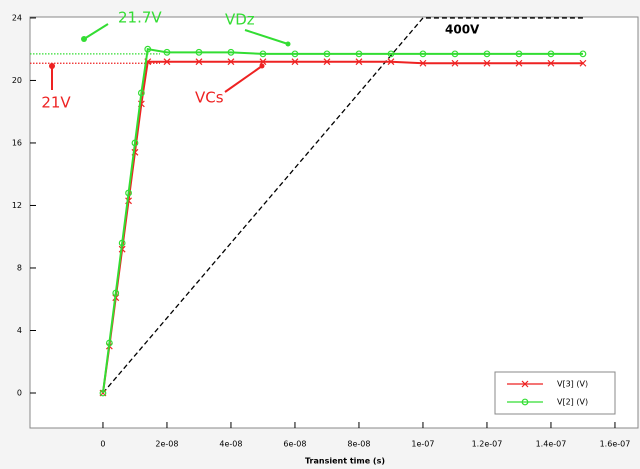  Describe the element at coordinates (462, 30) in the screenshot. I see `ramp-label: 400V` at that location.